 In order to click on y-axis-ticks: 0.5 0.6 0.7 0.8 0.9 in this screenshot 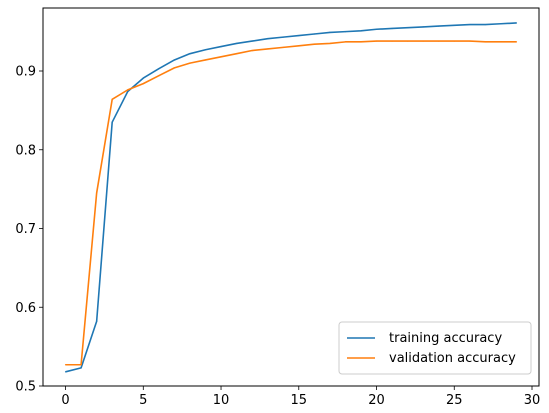, I will do `click(29, 230)`.